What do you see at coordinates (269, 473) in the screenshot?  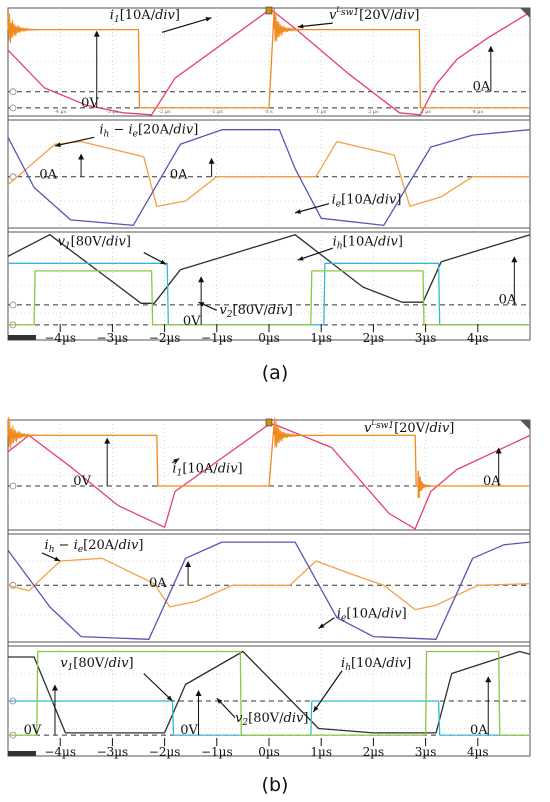 I see `subplot-1: vLsw1[20V/div] i1[10A/div] 0V 0A` at bounding box center [269, 473].